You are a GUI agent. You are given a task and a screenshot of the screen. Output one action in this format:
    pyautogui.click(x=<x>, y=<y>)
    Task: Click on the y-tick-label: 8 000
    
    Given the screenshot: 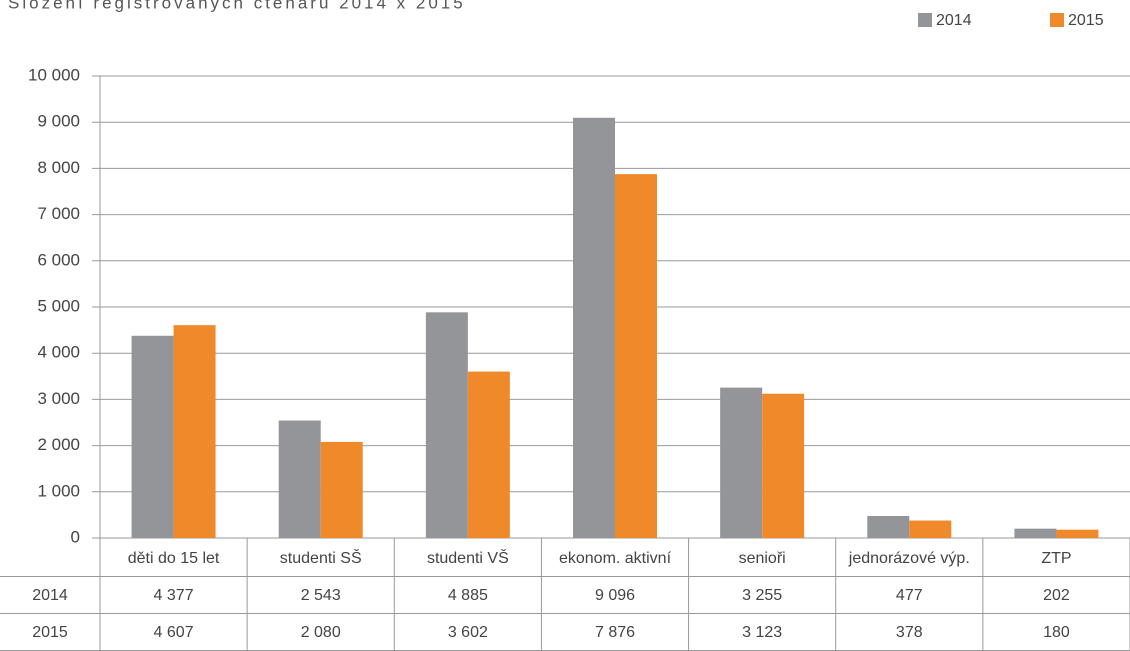 What is the action you would take?
    pyautogui.click(x=58, y=167)
    